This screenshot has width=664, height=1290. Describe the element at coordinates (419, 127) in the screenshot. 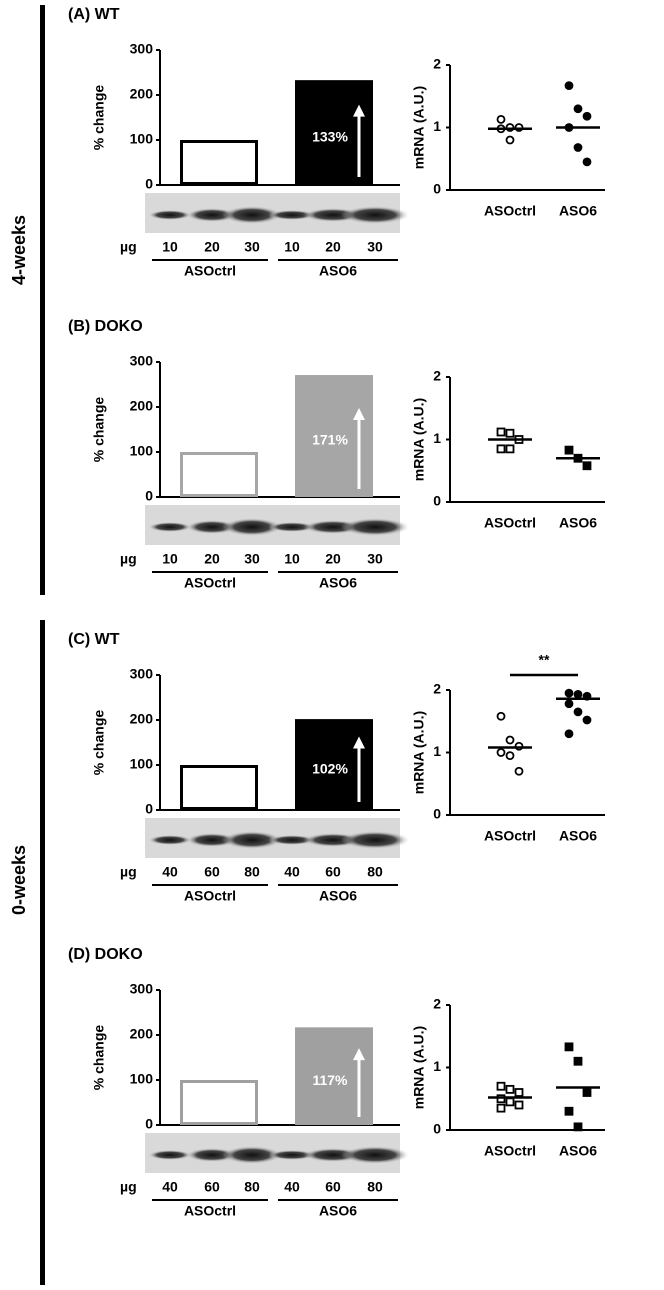

I see `y-axis-label: mRNA (A.U.)` at that location.